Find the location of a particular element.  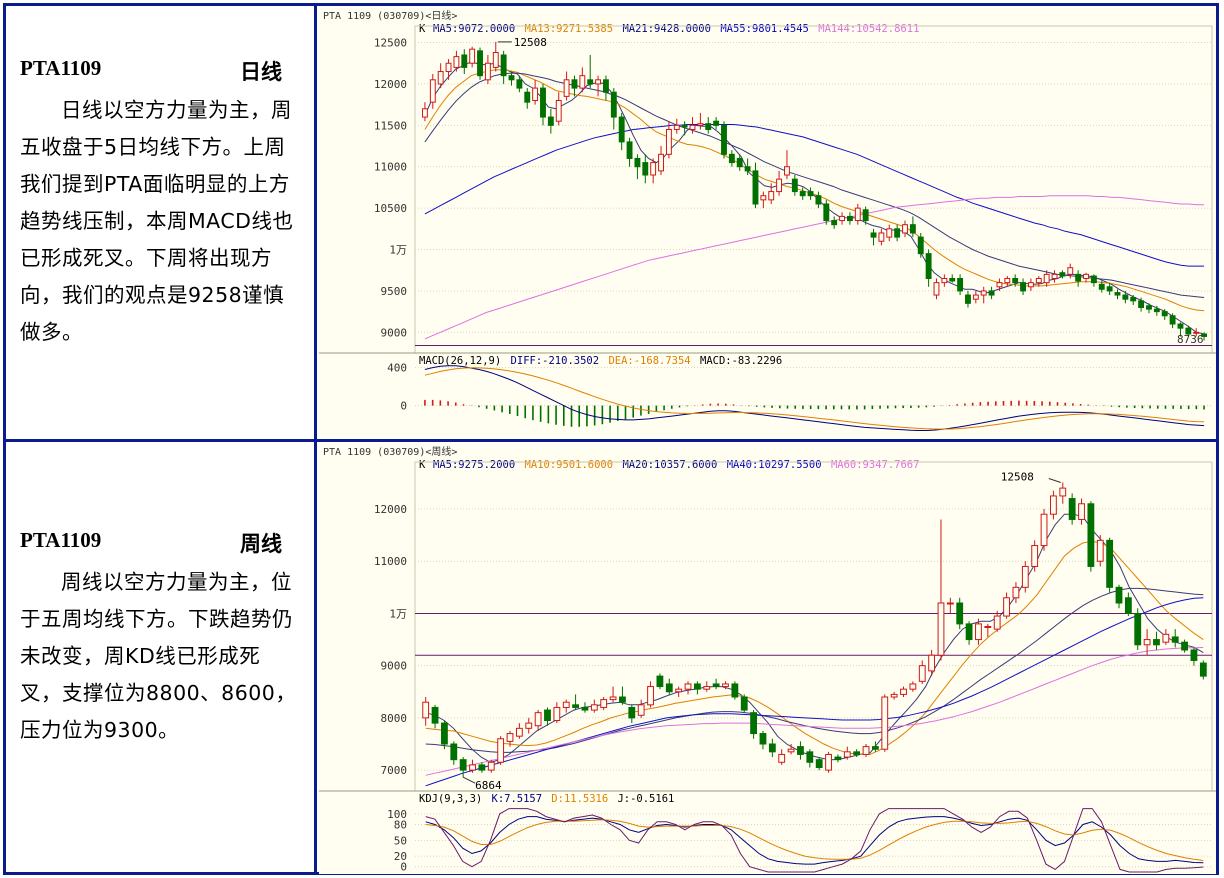

weekly-y-tick: 7000 is located at coordinates (394, 770).